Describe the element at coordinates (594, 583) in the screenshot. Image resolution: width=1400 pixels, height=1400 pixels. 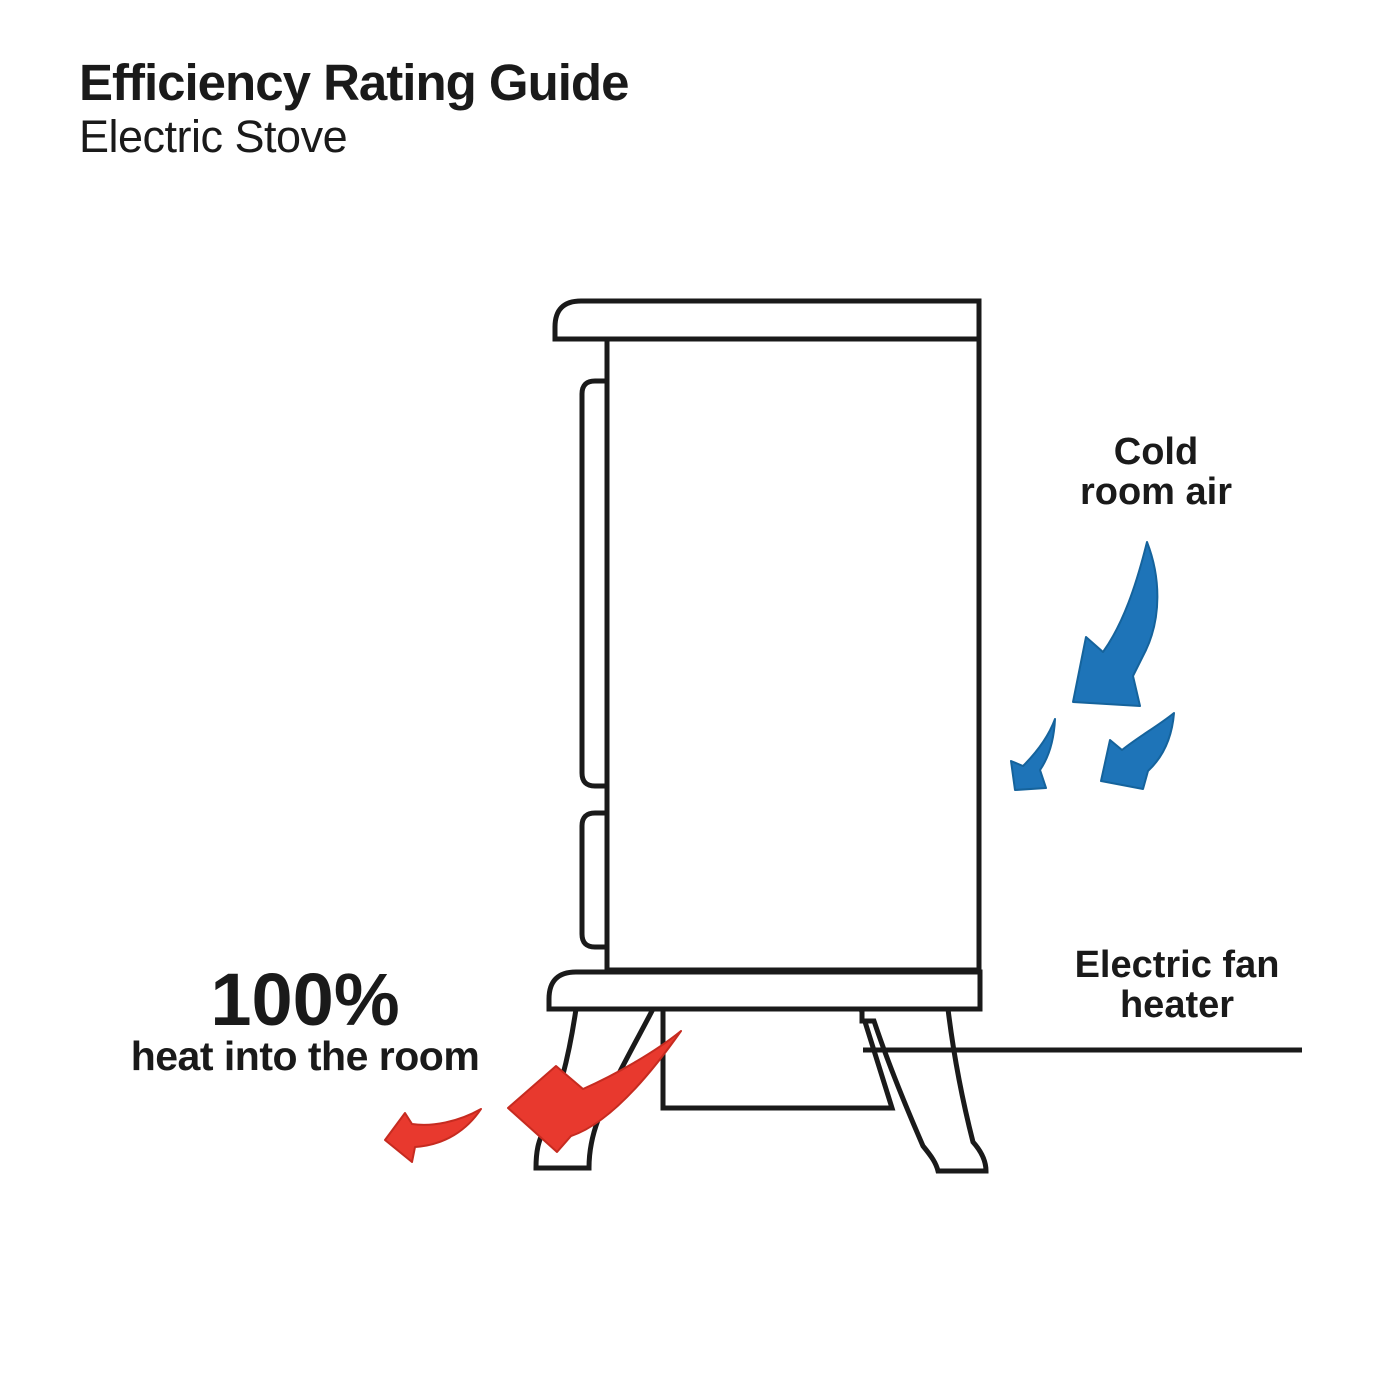
I see `stove-door-hinge-upper` at that location.